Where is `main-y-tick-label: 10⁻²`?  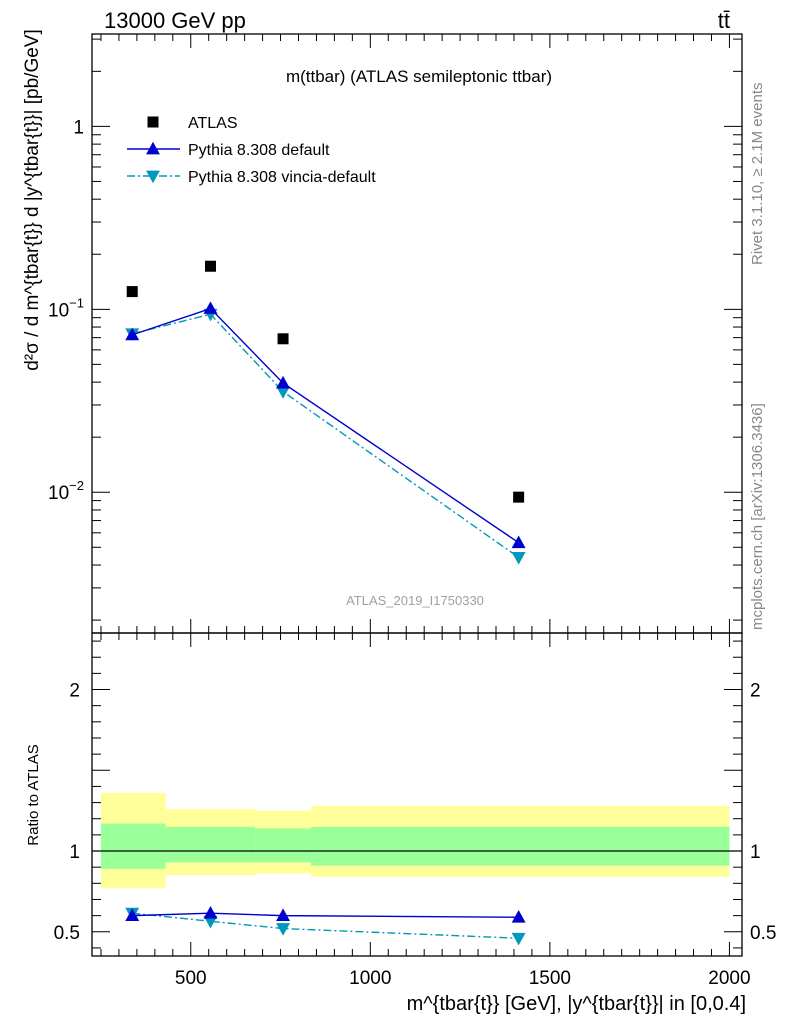
main-y-tick-label: 10⁻² is located at coordinates (66, 491).